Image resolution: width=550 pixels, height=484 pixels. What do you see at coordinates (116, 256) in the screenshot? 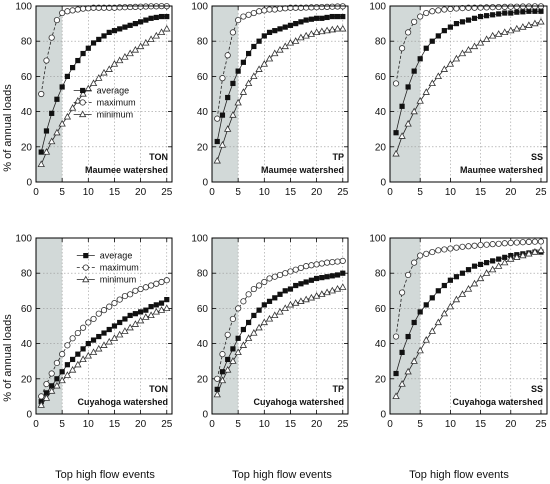
I see `legend-label-average: average` at bounding box center [116, 256].